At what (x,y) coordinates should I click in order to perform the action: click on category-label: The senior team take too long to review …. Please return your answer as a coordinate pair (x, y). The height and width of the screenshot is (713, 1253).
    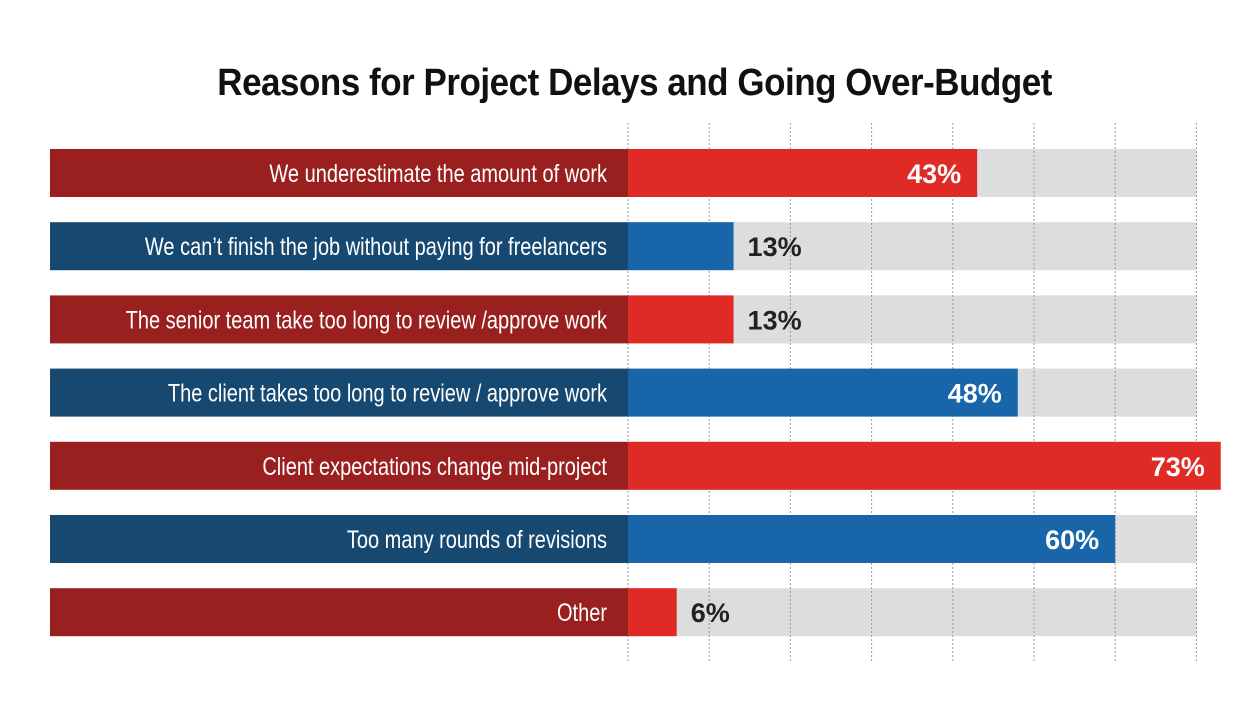
    Looking at the image, I should click on (367, 320).